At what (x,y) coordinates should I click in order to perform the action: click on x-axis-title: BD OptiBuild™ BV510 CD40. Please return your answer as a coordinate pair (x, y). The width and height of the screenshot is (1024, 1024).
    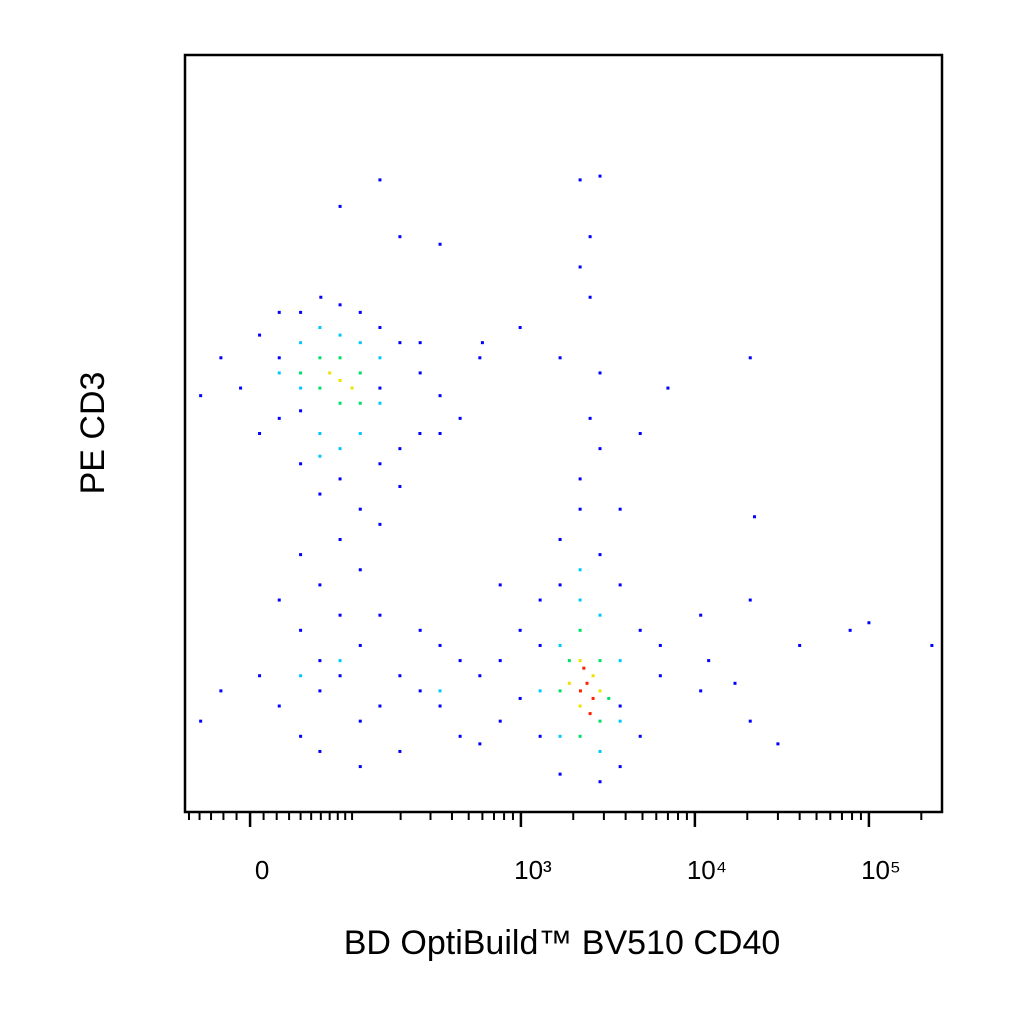
    Looking at the image, I should click on (562, 943).